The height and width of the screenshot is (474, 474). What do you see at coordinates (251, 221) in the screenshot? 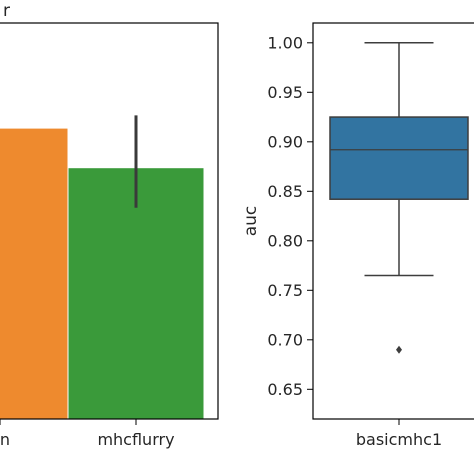
I see `right-y-axis-label: auc` at bounding box center [251, 221].